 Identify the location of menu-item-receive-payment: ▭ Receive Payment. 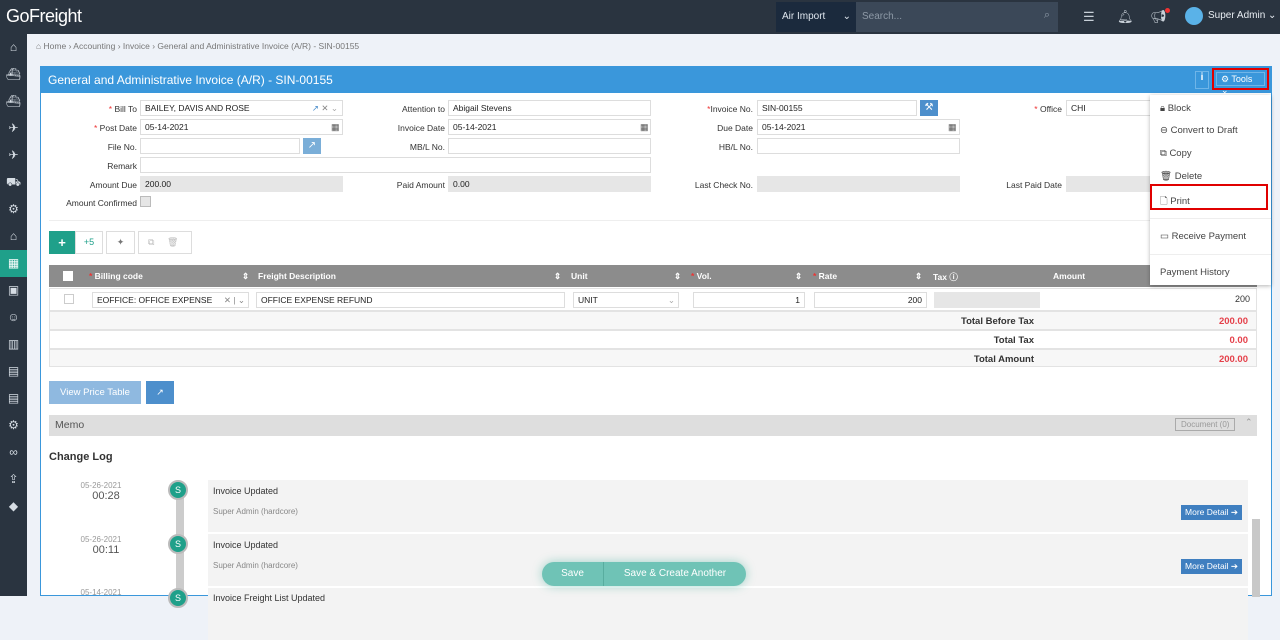
(1203, 236).